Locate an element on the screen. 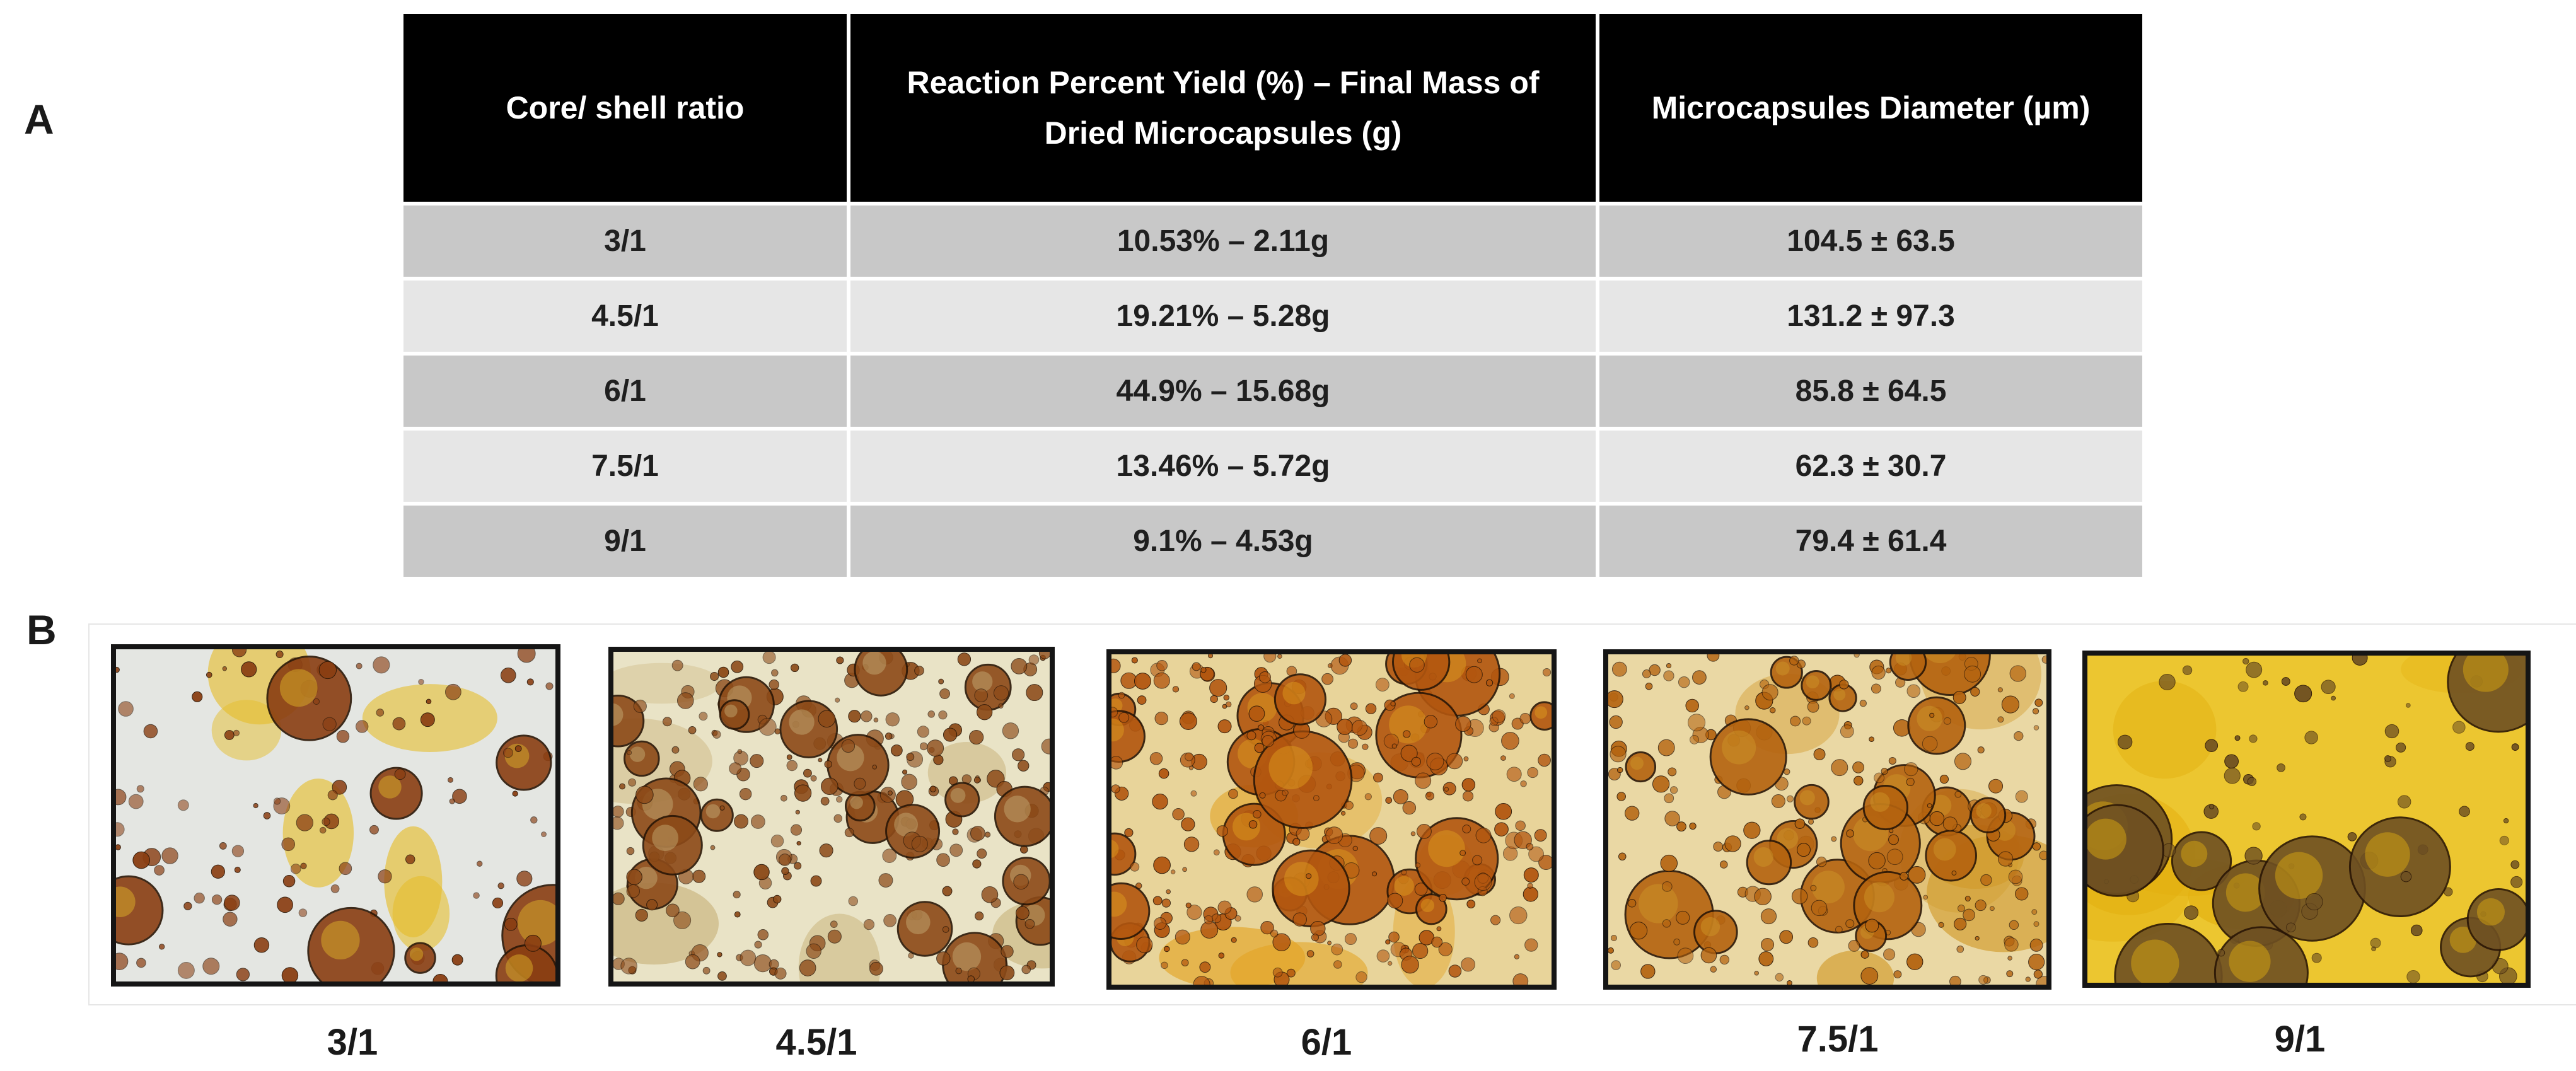  cell-diameter: 62.3 ± 30.7 is located at coordinates (1871, 466).